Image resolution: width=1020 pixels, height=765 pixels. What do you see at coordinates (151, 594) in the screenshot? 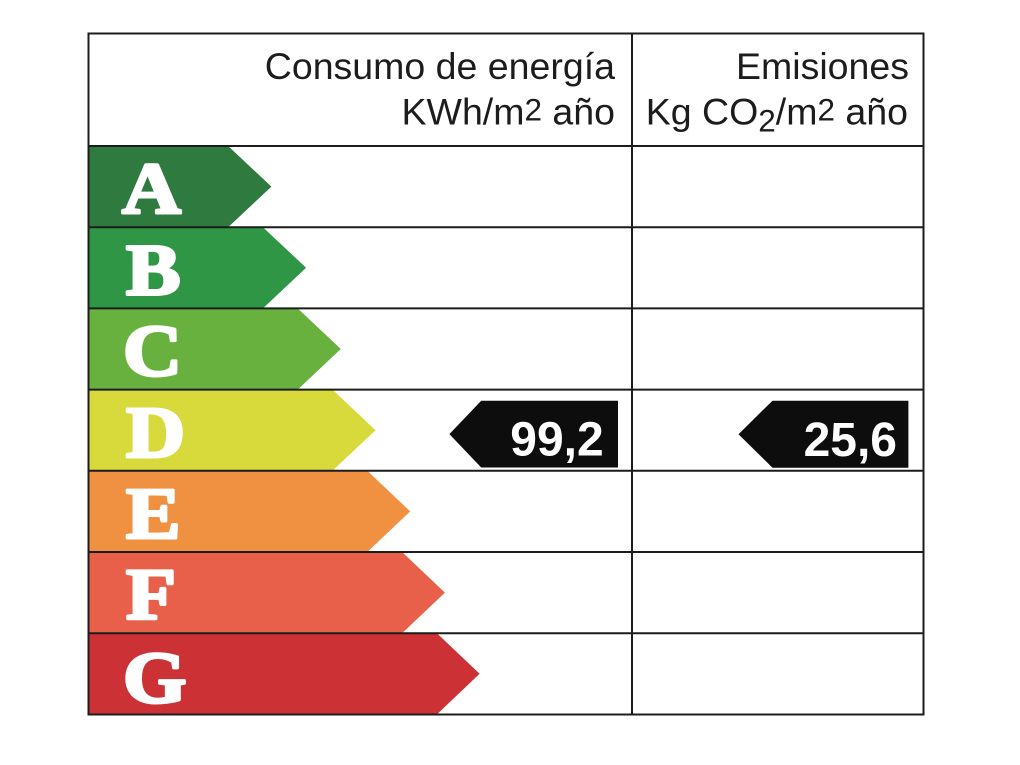
I see `svg-text: F` at bounding box center [151, 594].